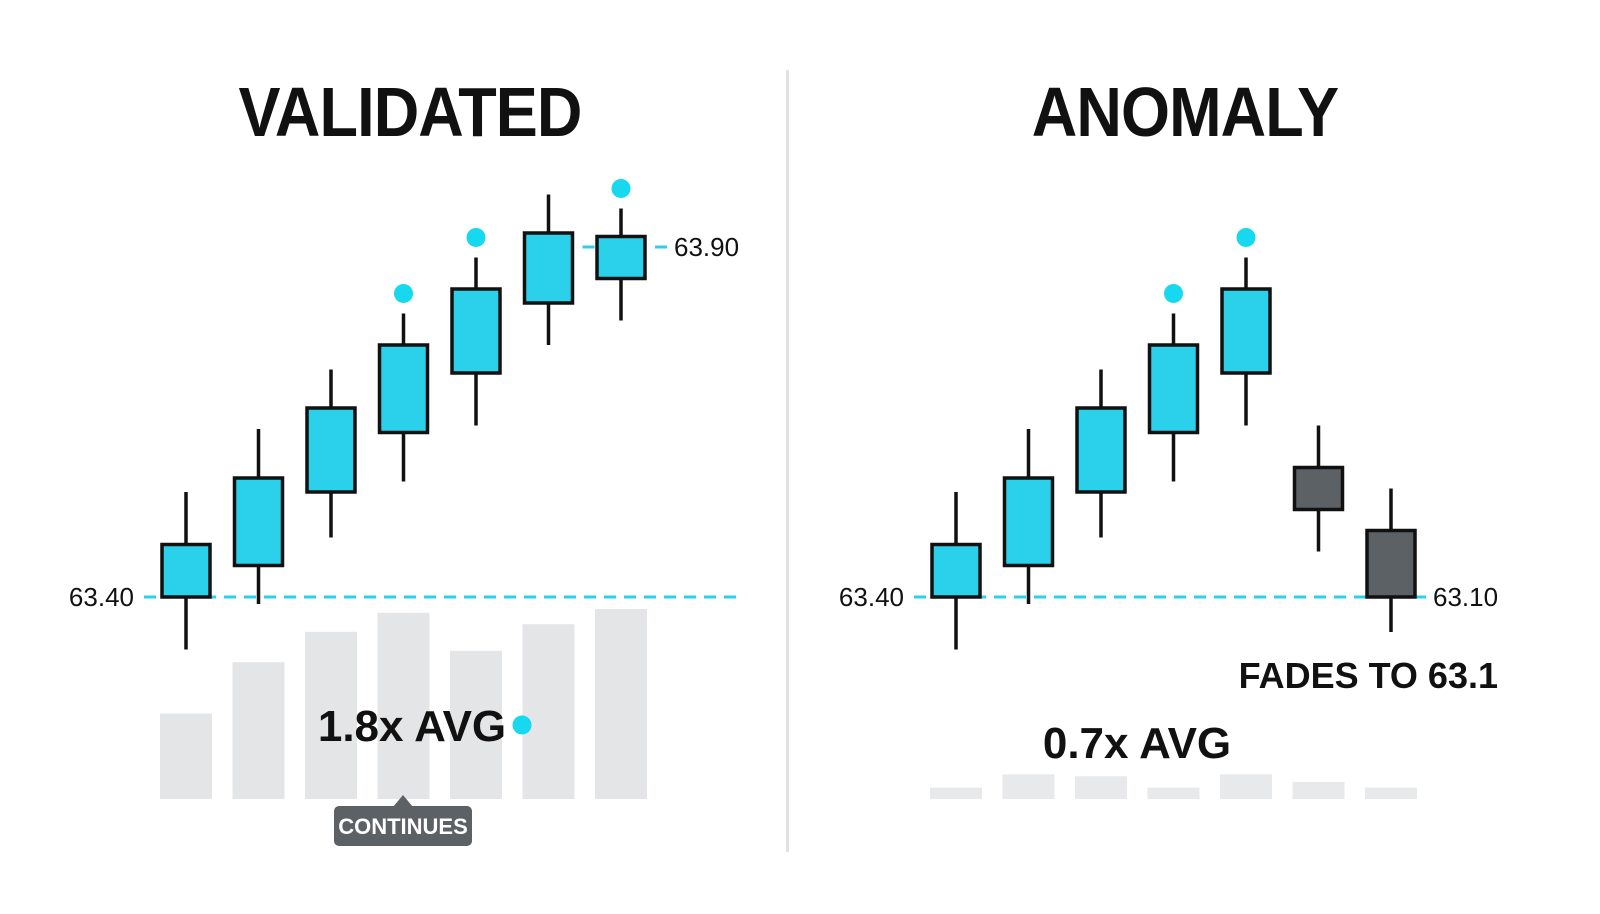 The width and height of the screenshot is (1600, 914). What do you see at coordinates (1465, 597) in the screenshot?
I see `anomaly-level-label-right: 63.10` at bounding box center [1465, 597].